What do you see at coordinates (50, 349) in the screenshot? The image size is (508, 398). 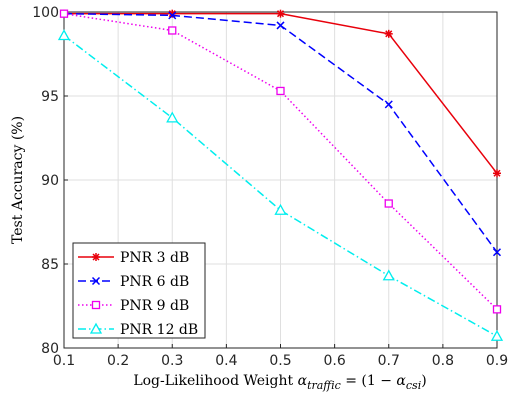 I see `y-tick-label: 80` at bounding box center [50, 349].